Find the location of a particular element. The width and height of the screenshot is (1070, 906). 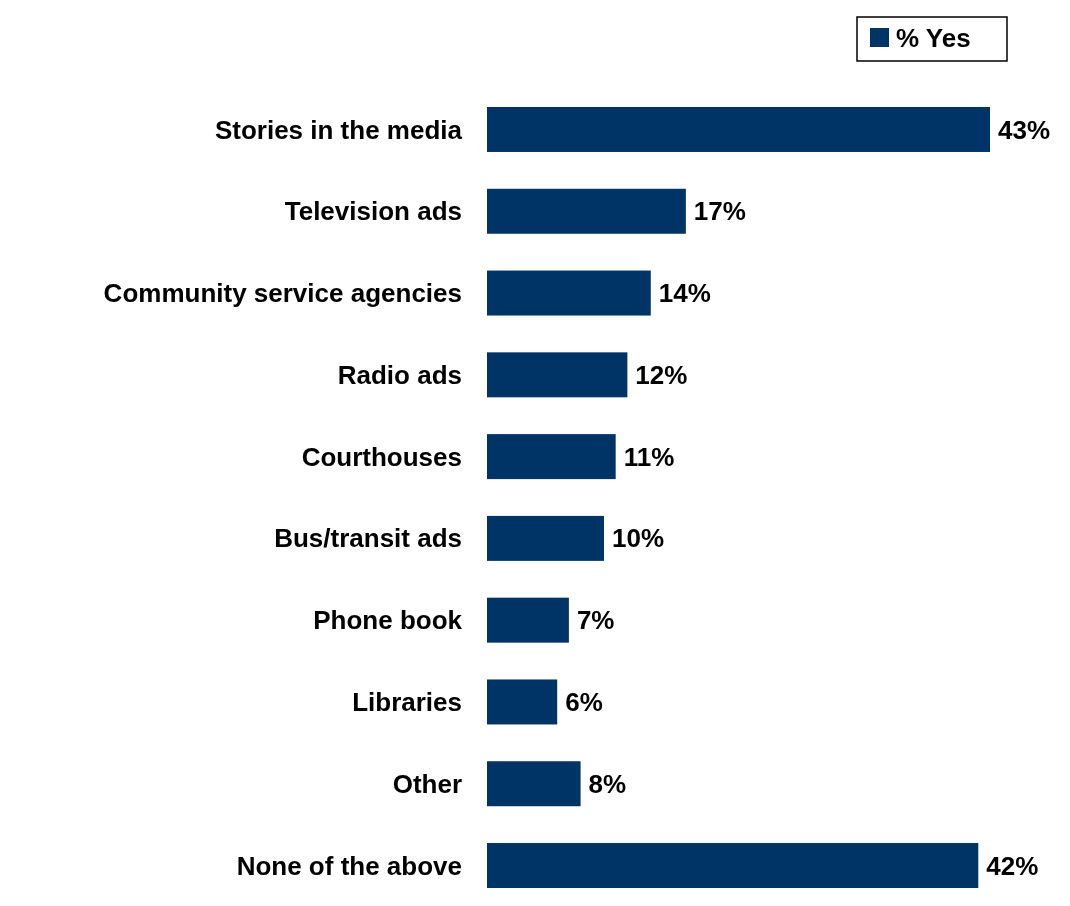

y-tick-label: Television ads is located at coordinates (373, 211).